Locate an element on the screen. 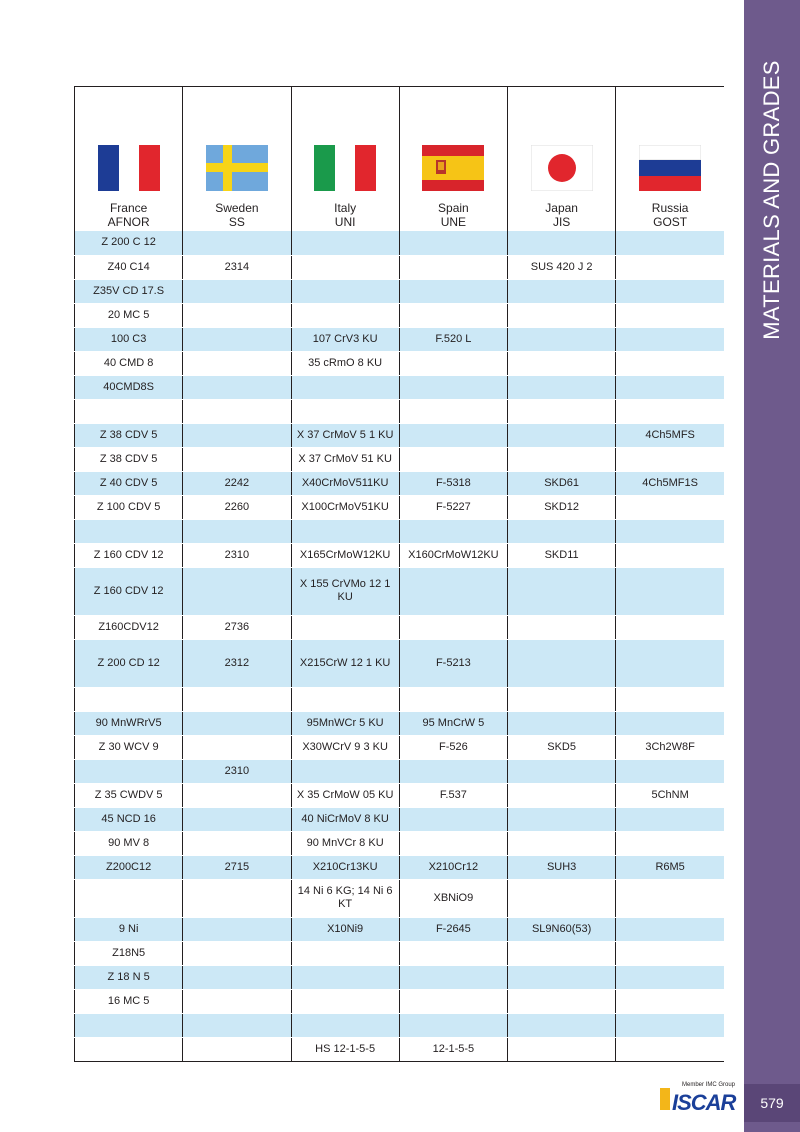  table-cell: F.537 is located at coordinates (454, 795).